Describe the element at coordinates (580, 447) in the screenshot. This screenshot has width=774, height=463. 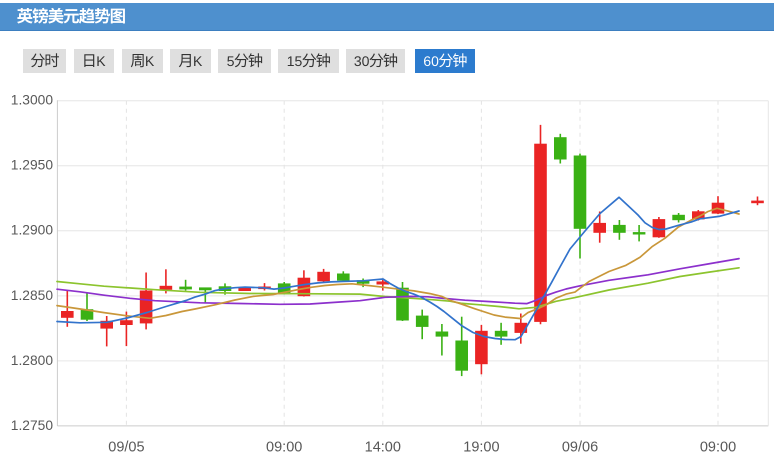
I see `svg-text: 09/06` at that location.